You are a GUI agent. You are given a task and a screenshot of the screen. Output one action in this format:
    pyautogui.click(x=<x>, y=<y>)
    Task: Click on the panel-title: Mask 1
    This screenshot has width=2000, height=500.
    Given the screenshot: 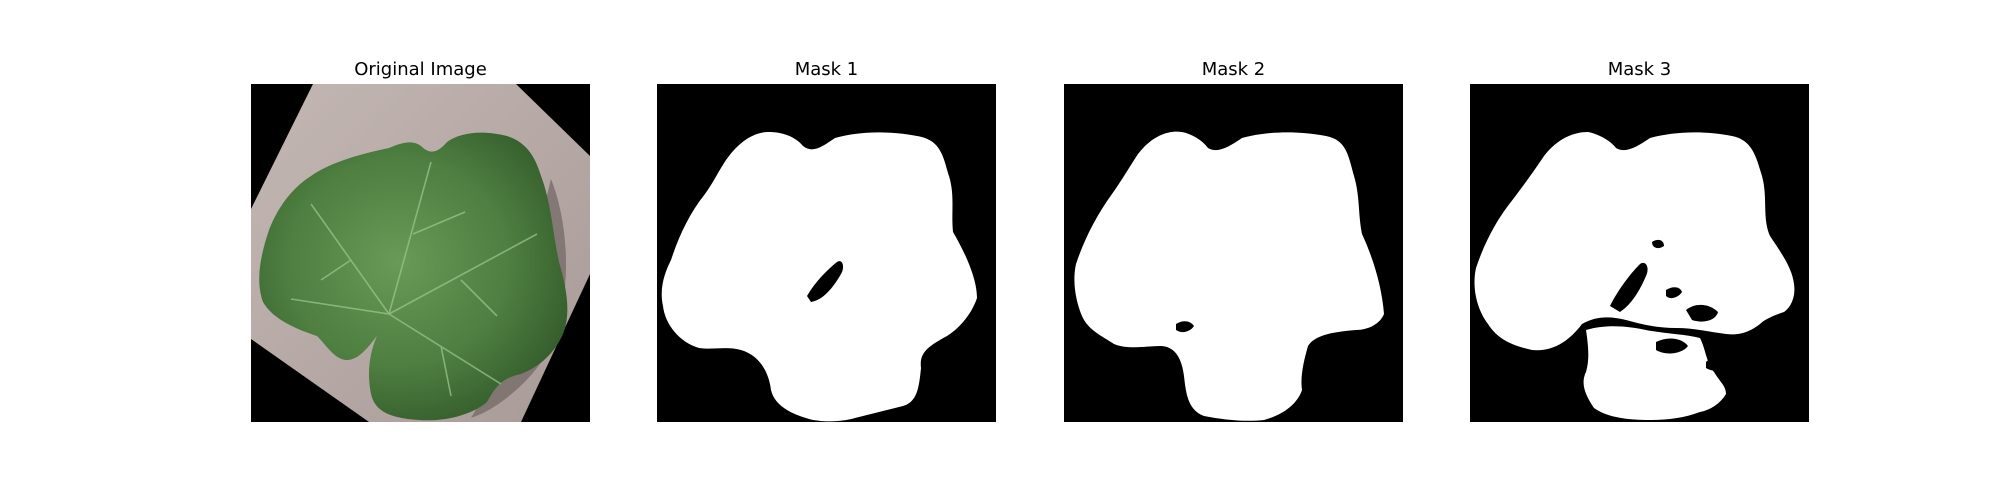 What is the action you would take?
    pyautogui.click(x=826, y=69)
    